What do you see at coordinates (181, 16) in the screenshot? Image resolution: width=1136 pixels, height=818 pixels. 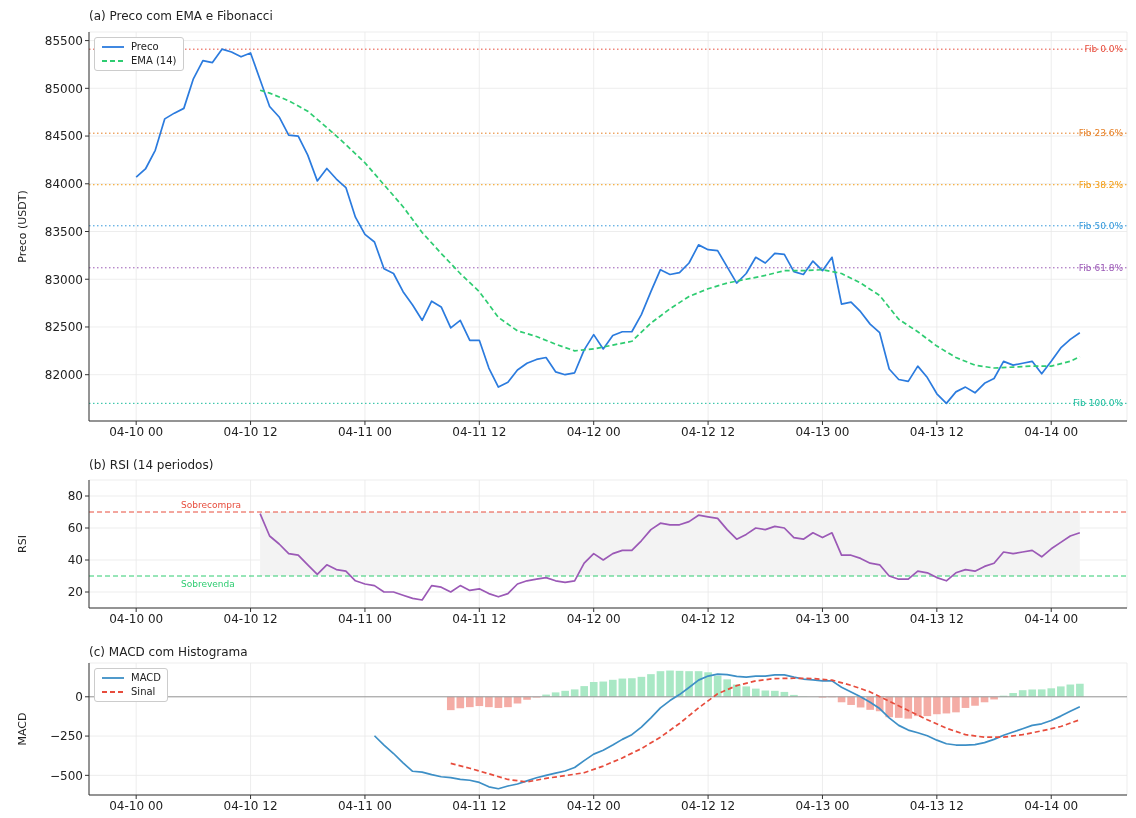 I see `chart-title: (a) Preco com EMA e Fibonacci` at bounding box center [181, 16].